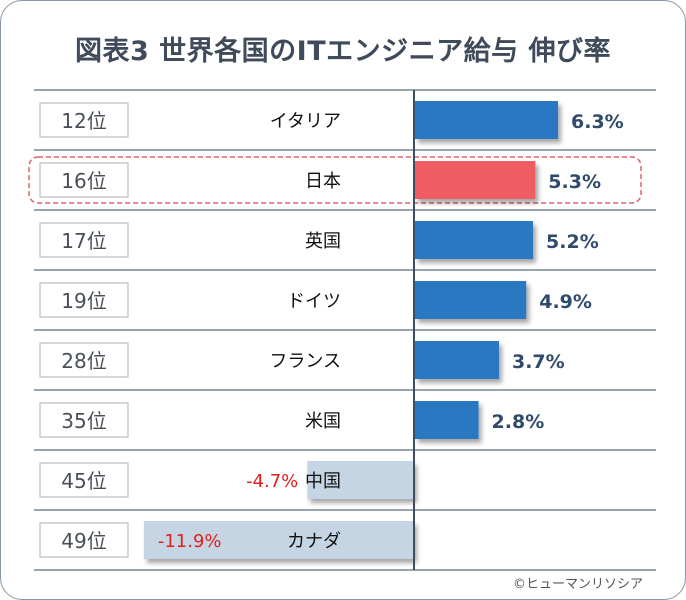  Describe the element at coordinates (323, 181) in the screenshot. I see `category-label: 日本` at that location.